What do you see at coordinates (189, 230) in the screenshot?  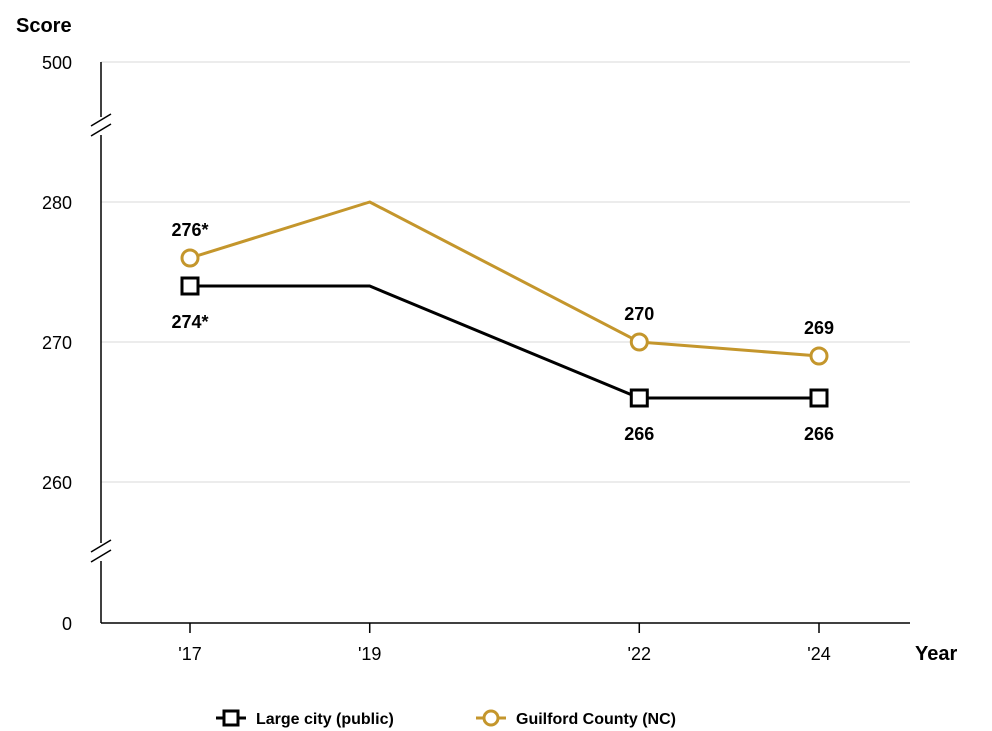 I see `data-label: 276*` at bounding box center [189, 230].